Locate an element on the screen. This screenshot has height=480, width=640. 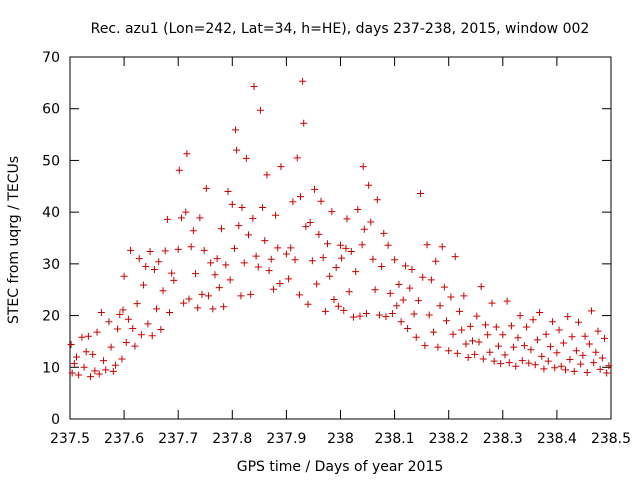
y-tick-label: 70 is located at coordinates (51, 58).